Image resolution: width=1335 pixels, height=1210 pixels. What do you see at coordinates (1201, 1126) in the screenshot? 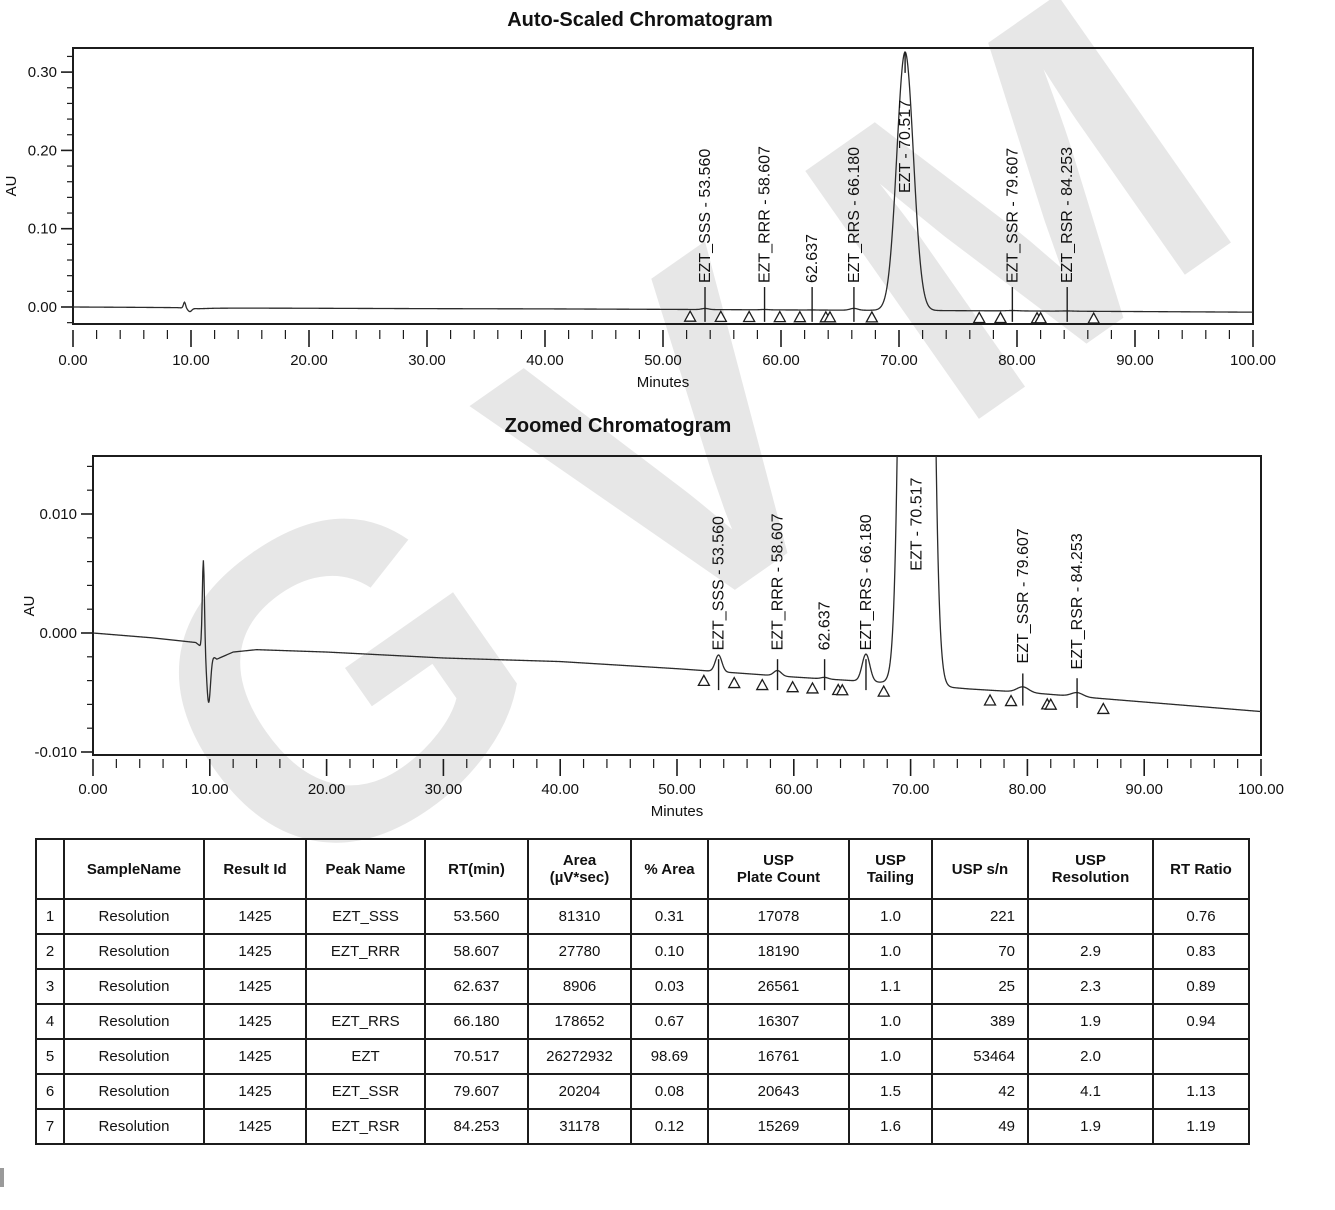
I see `table-cell: 1.19` at bounding box center [1201, 1126].